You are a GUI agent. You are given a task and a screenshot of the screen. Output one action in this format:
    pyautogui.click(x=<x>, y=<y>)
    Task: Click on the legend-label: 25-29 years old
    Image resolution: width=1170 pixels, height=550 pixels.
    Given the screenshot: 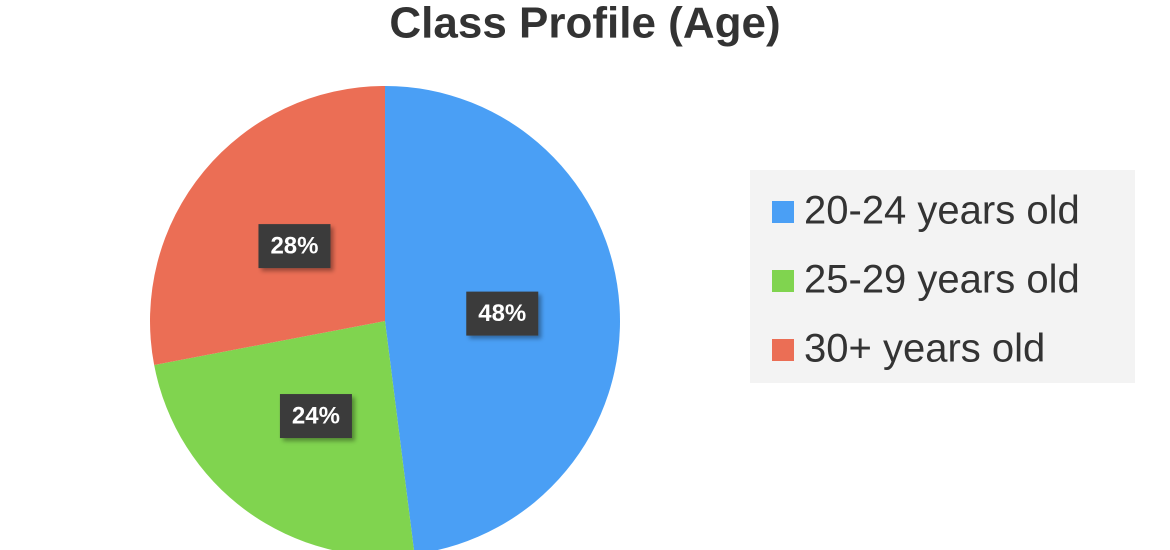 What is the action you would take?
    pyautogui.click(x=942, y=280)
    